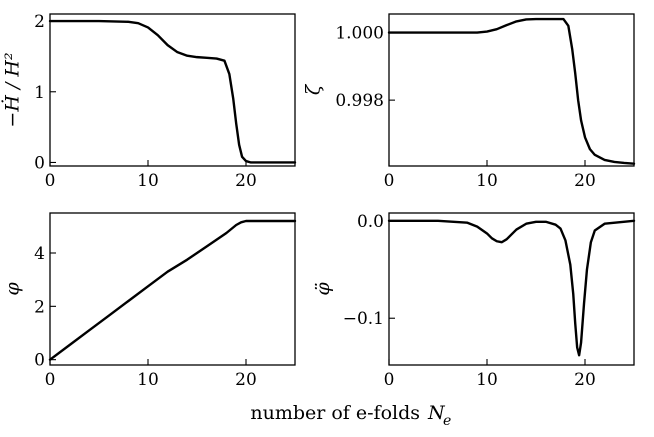 The width and height of the screenshot is (654, 437). I want to click on y-tick-label: −0.1, so click(363, 319).